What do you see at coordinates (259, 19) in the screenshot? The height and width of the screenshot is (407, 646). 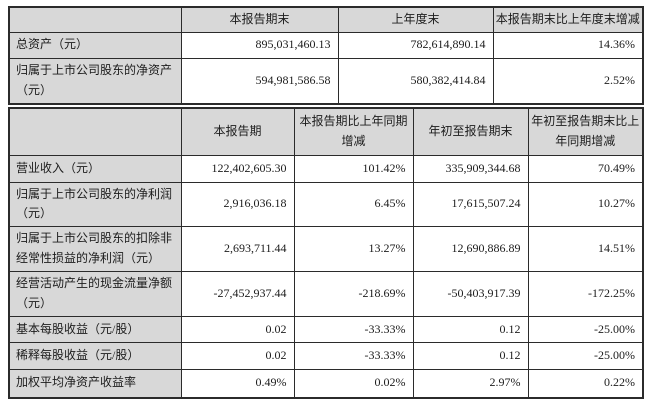 I see `header-current-period-end: 本报告期末` at bounding box center [259, 19].